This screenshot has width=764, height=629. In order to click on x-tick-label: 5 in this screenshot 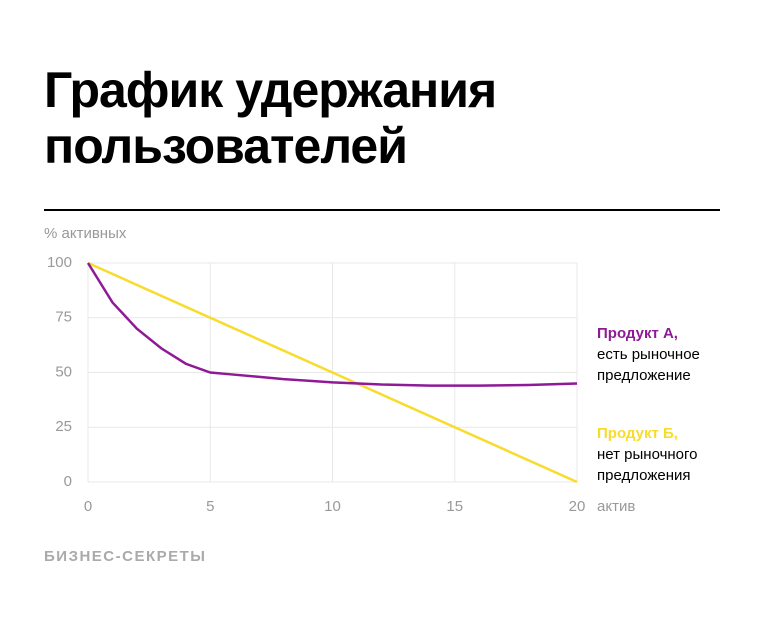, I will do `click(210, 506)`.